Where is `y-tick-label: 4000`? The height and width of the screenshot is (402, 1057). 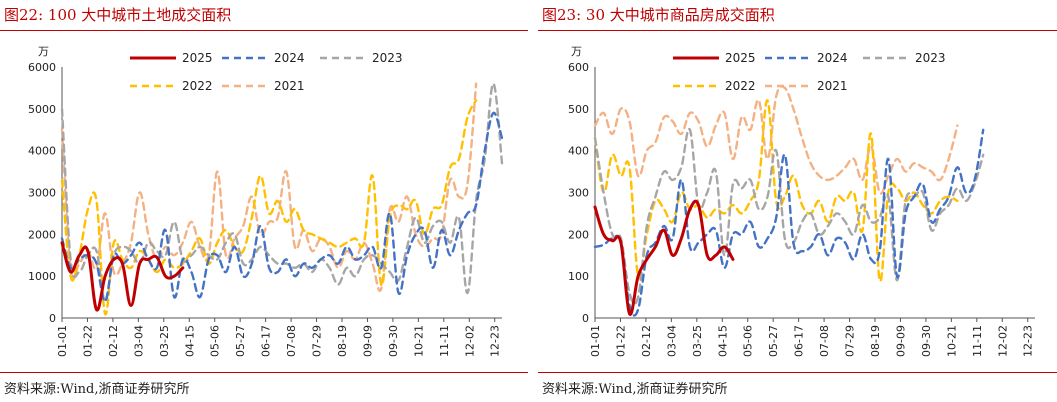
y-tick-label: 4000 is located at coordinates (42, 151).